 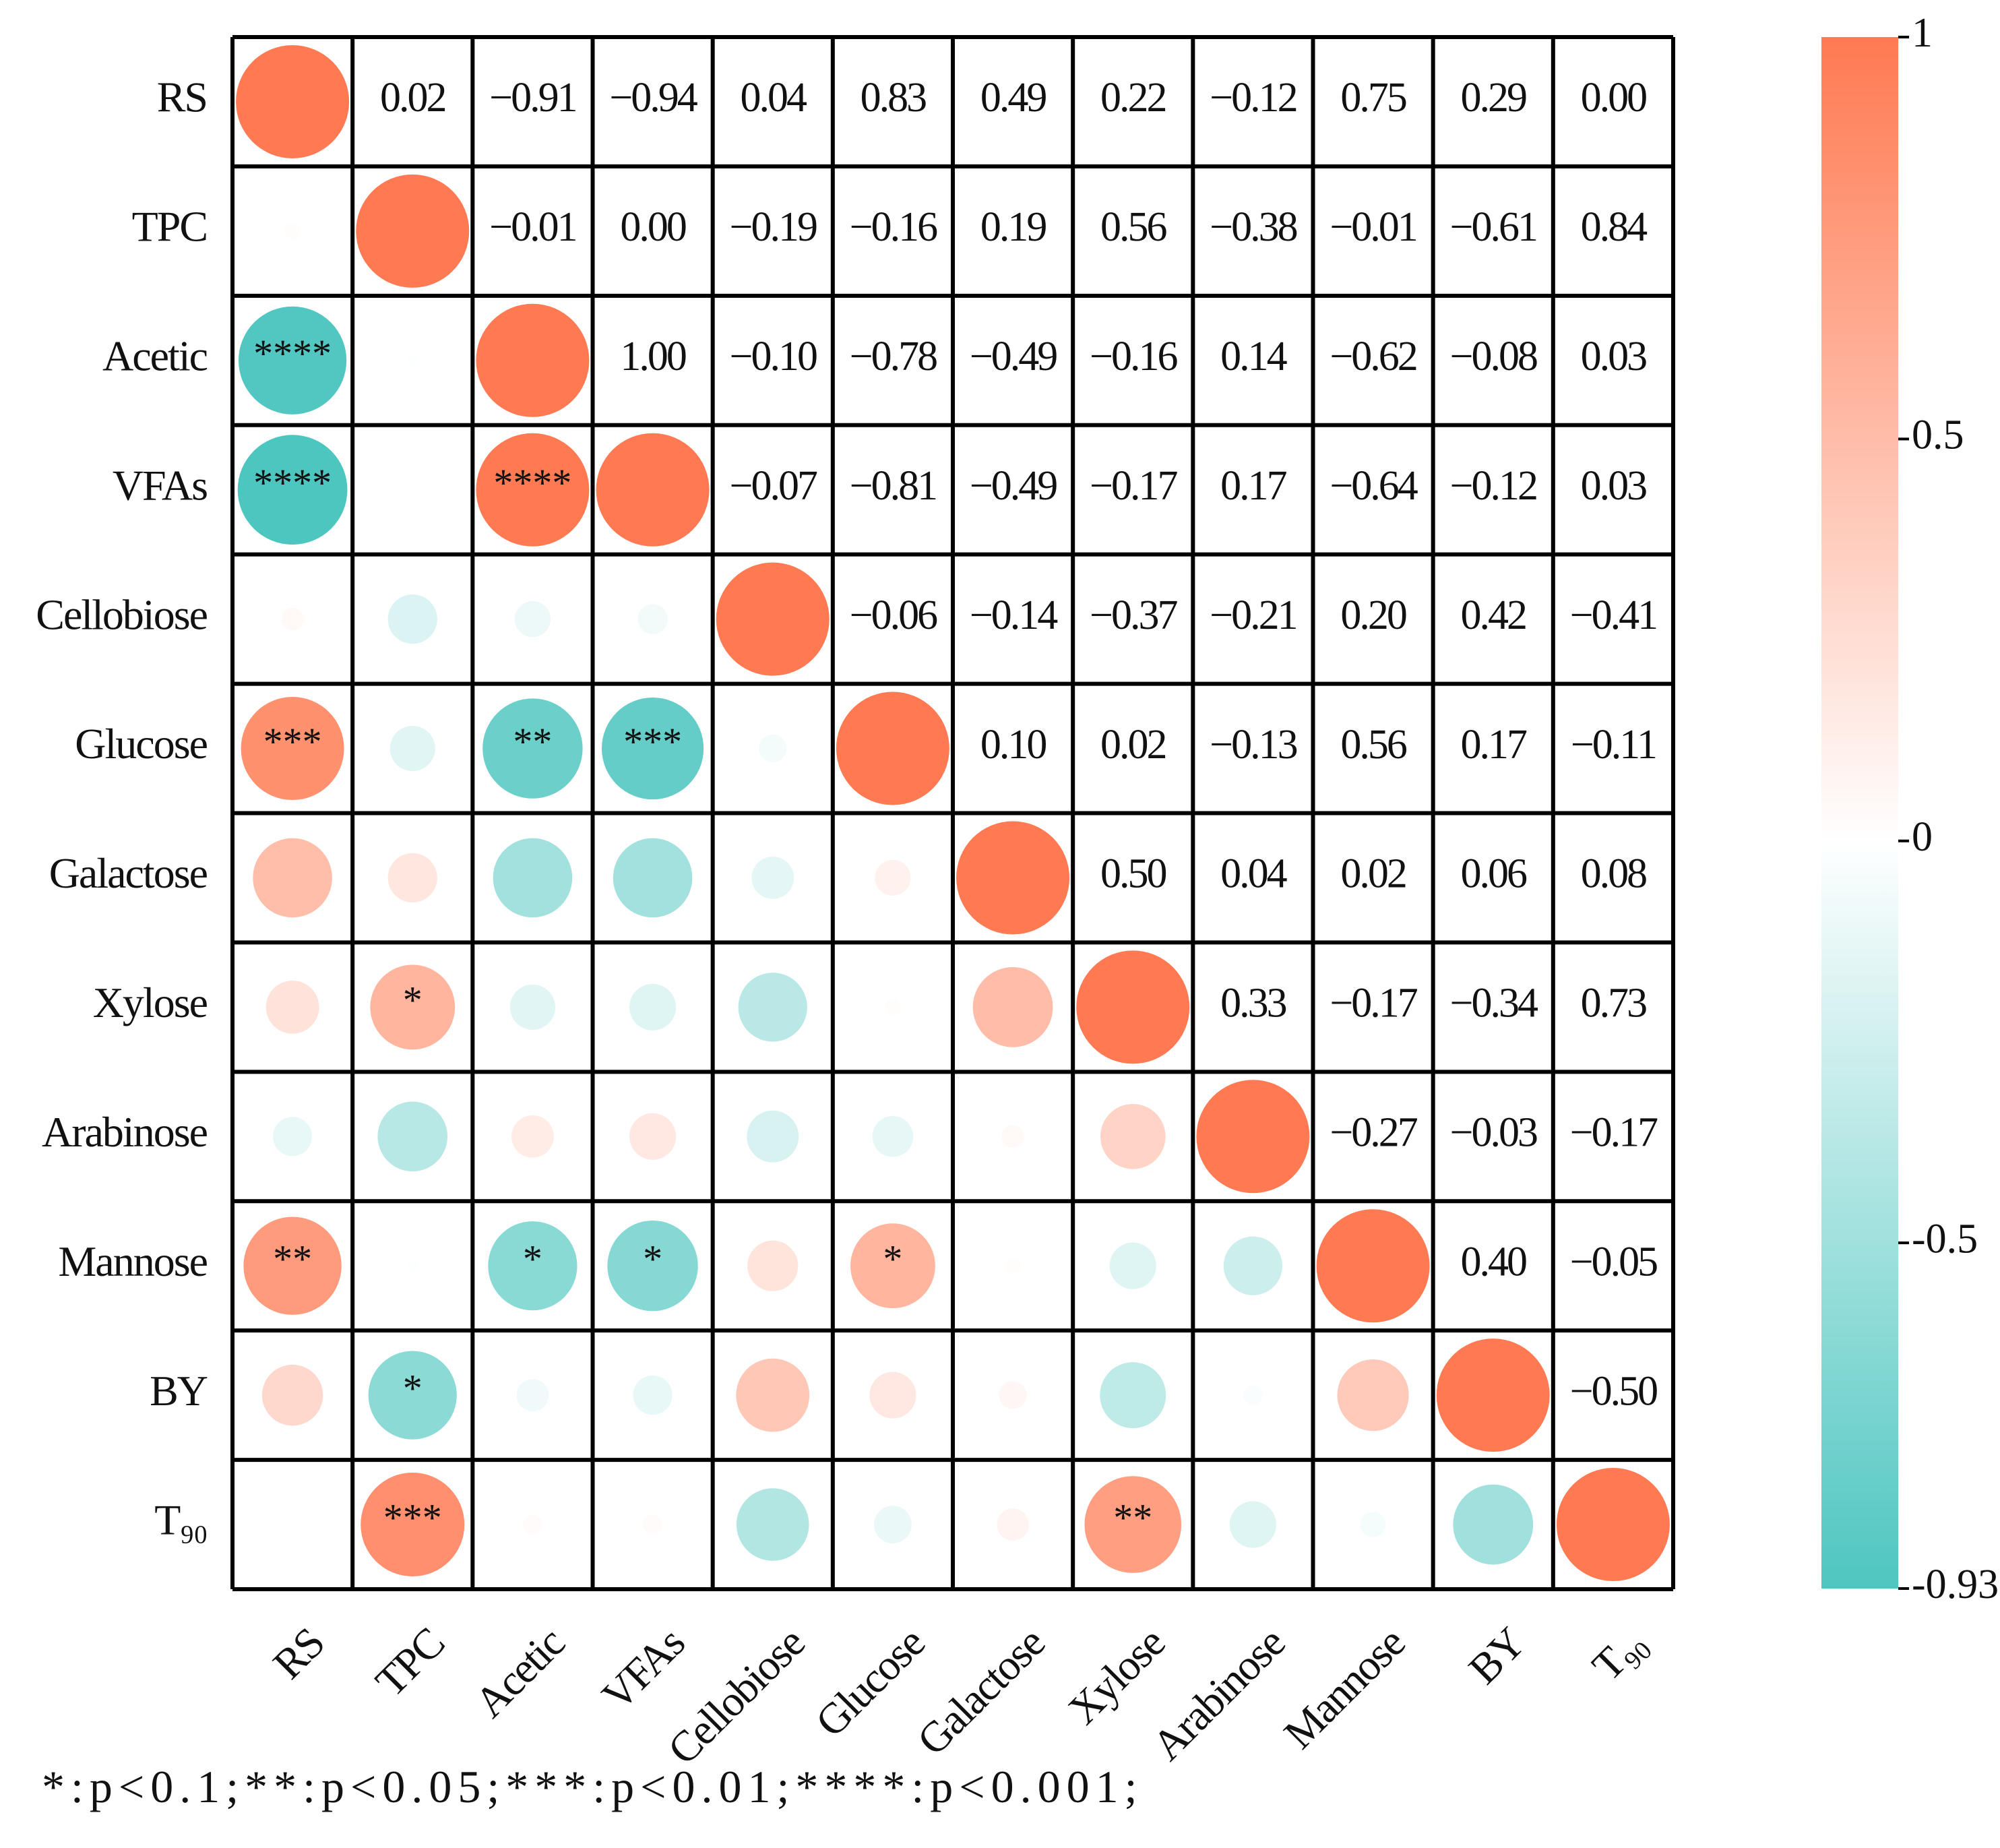 I want to click on corr-value-label: 0.14, so click(x=1254, y=356).